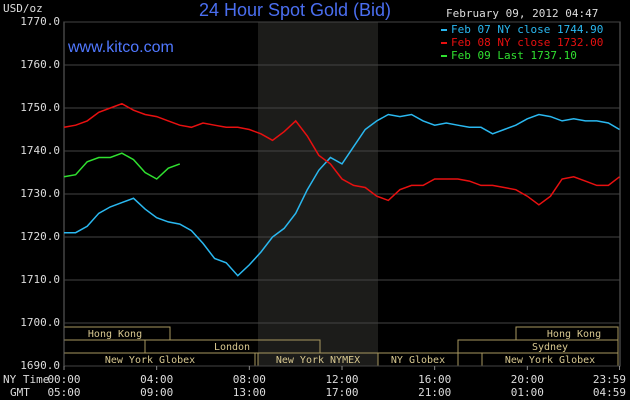  What do you see at coordinates (434, 392) in the screenshot?
I see `x-tick-label: 21:00` at bounding box center [434, 392].